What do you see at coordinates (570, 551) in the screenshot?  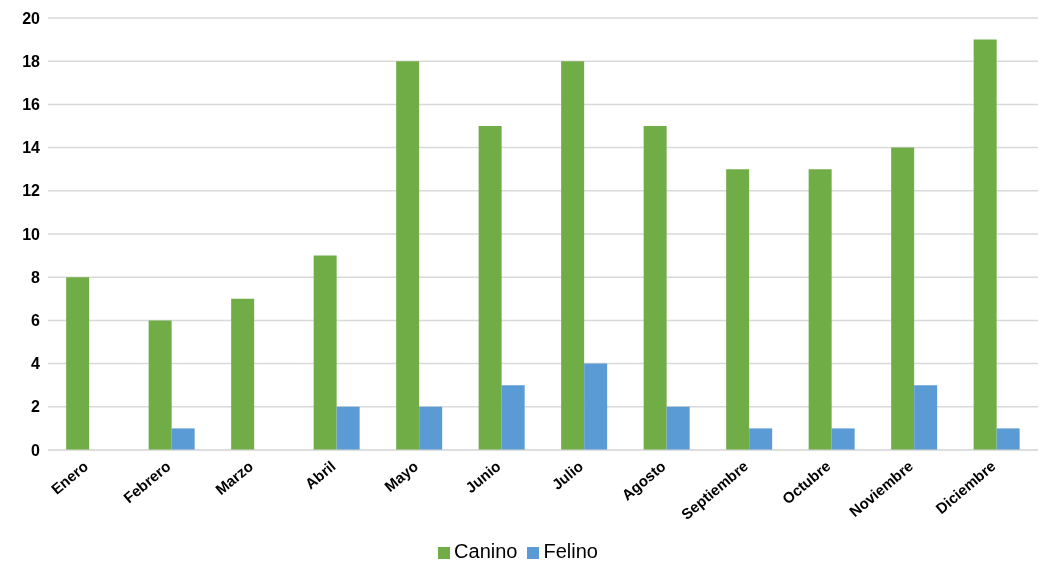 I see `legend-label: Felino` at bounding box center [570, 551].